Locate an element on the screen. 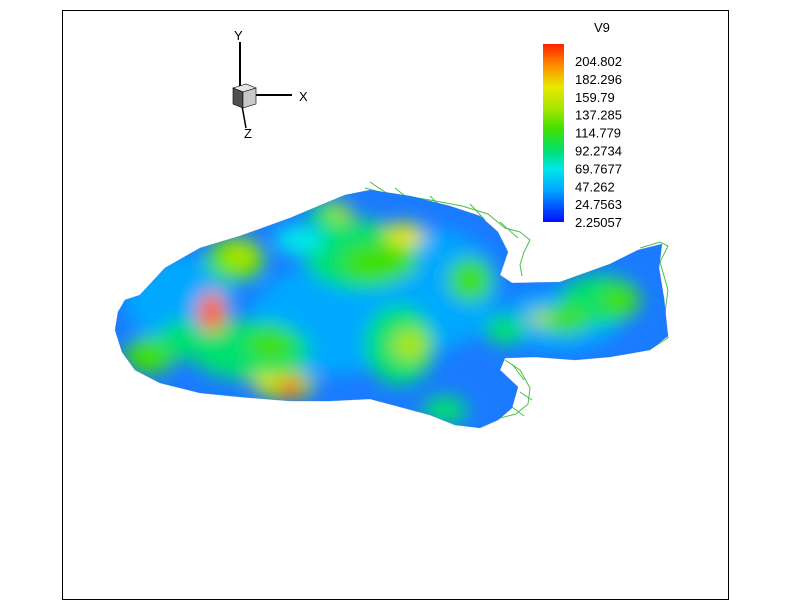 The image size is (792, 612). legend-level-label: 204.802 is located at coordinates (598, 61).